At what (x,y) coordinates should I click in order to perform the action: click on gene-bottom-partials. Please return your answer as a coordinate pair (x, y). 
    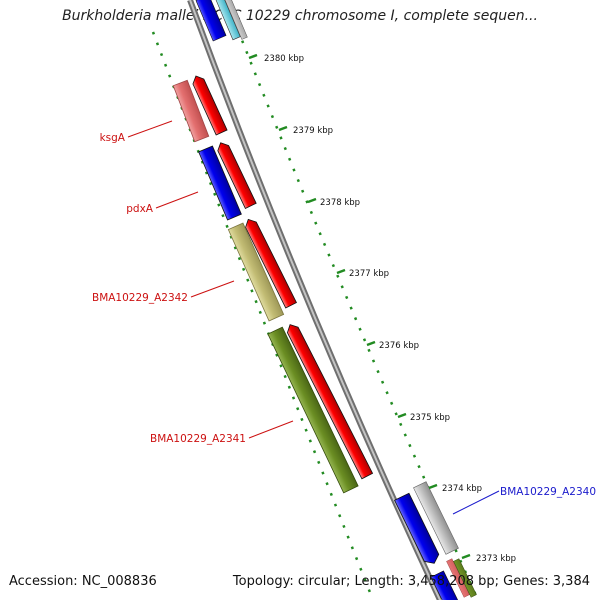
    Looking at the image, I should click on (453, 579).